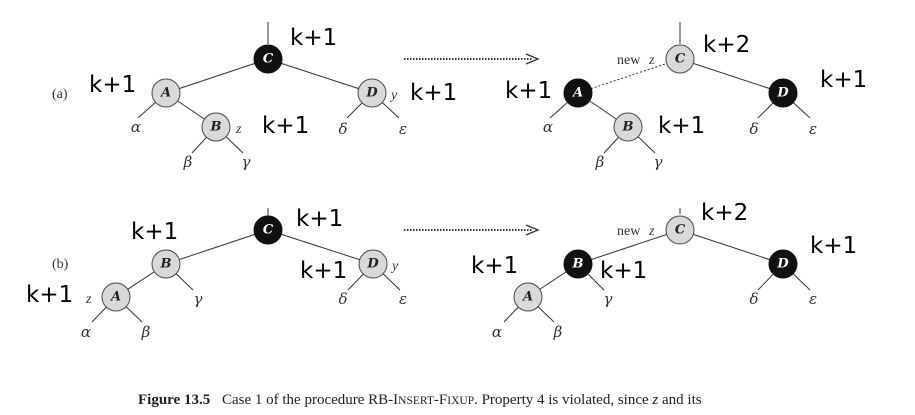 This screenshot has width=915, height=415. Describe the element at coordinates (310, 400) in the screenshot. I see `caption-text-1: Case 1 of the procedure RB-I` at that location.